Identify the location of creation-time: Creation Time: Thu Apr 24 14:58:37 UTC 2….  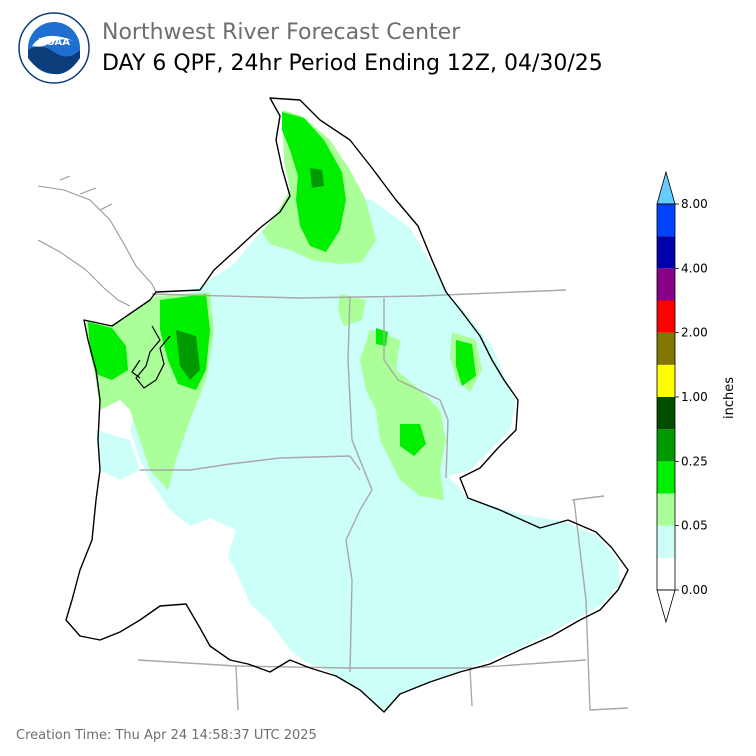
(166, 735).